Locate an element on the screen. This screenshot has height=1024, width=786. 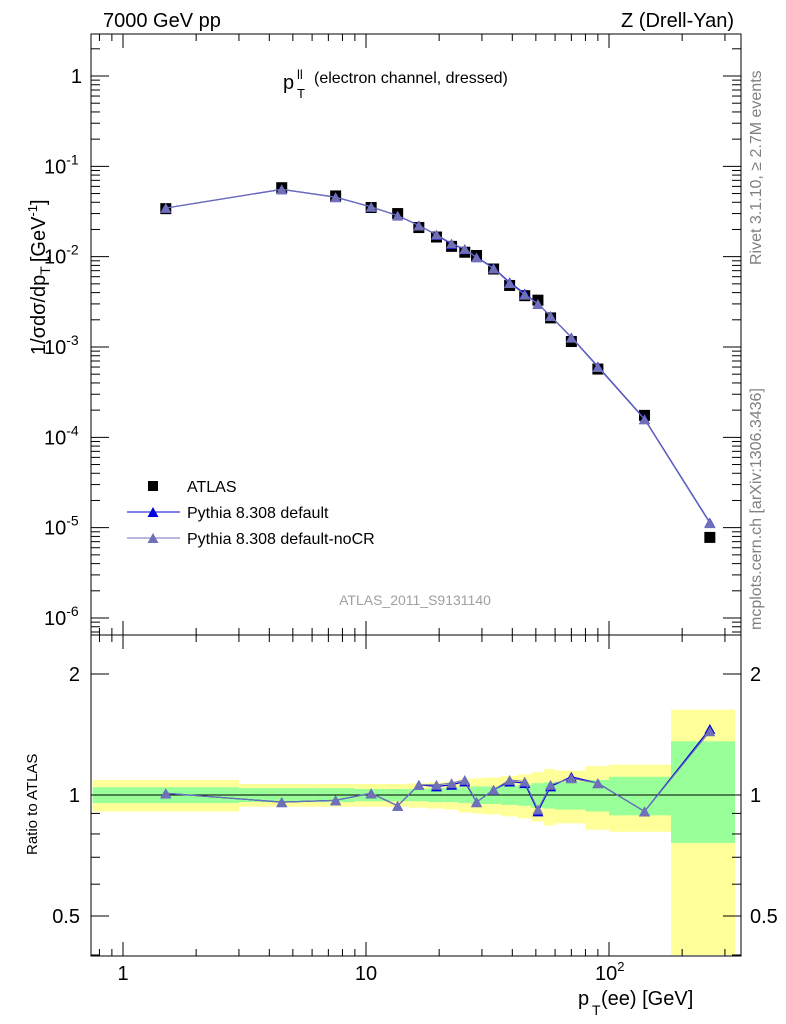
title-main: p is located at coordinates (288, 83).